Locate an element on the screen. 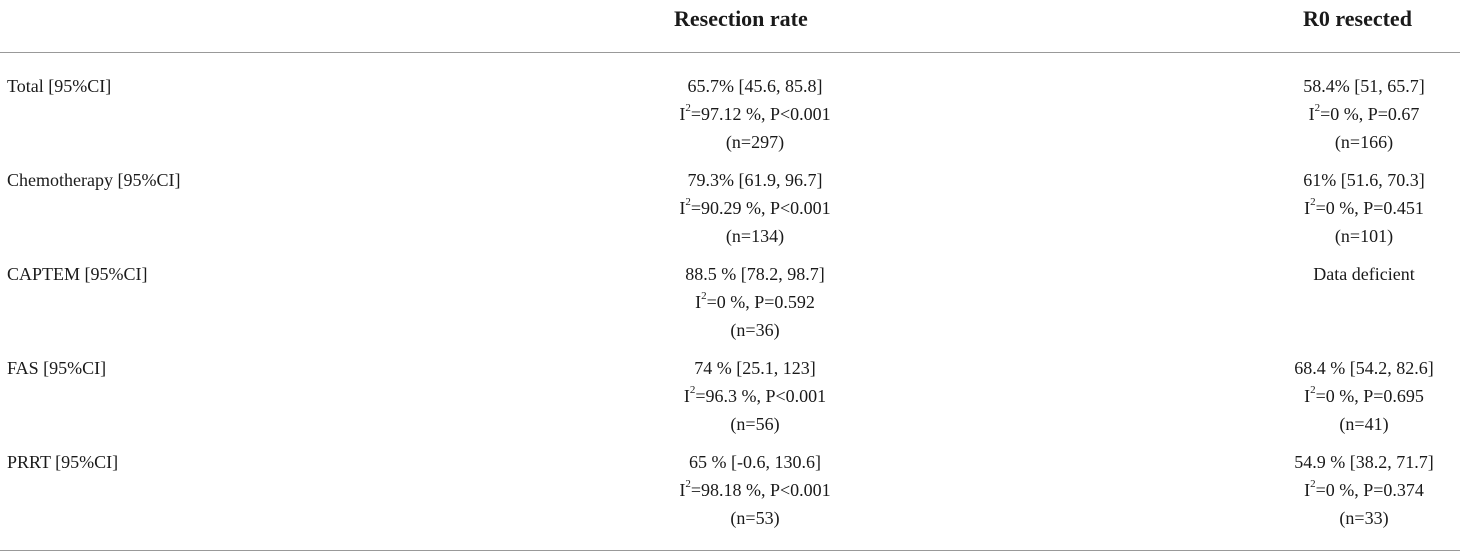 Image resolution: width=1460 pixels, height=559 pixels. estimate-value: 68.4 % [54.2, 82.6] is located at coordinates (1364, 368).